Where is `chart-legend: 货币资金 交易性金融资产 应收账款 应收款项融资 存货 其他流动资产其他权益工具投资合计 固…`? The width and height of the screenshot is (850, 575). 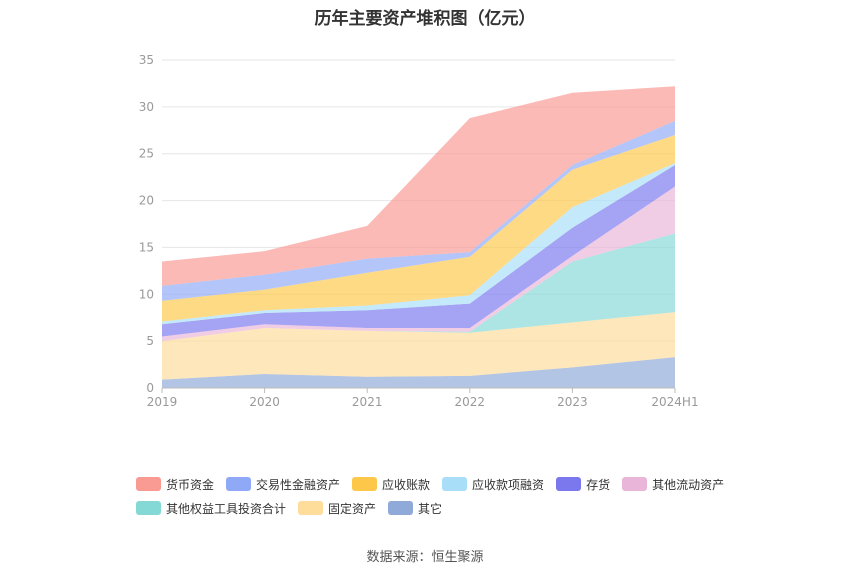 chart-legend: 货币资金 交易性金融资产 应收账款 应收款项融资 存货 其他流动资产其他权益工具投资合计 固… is located at coordinates (446, 496).